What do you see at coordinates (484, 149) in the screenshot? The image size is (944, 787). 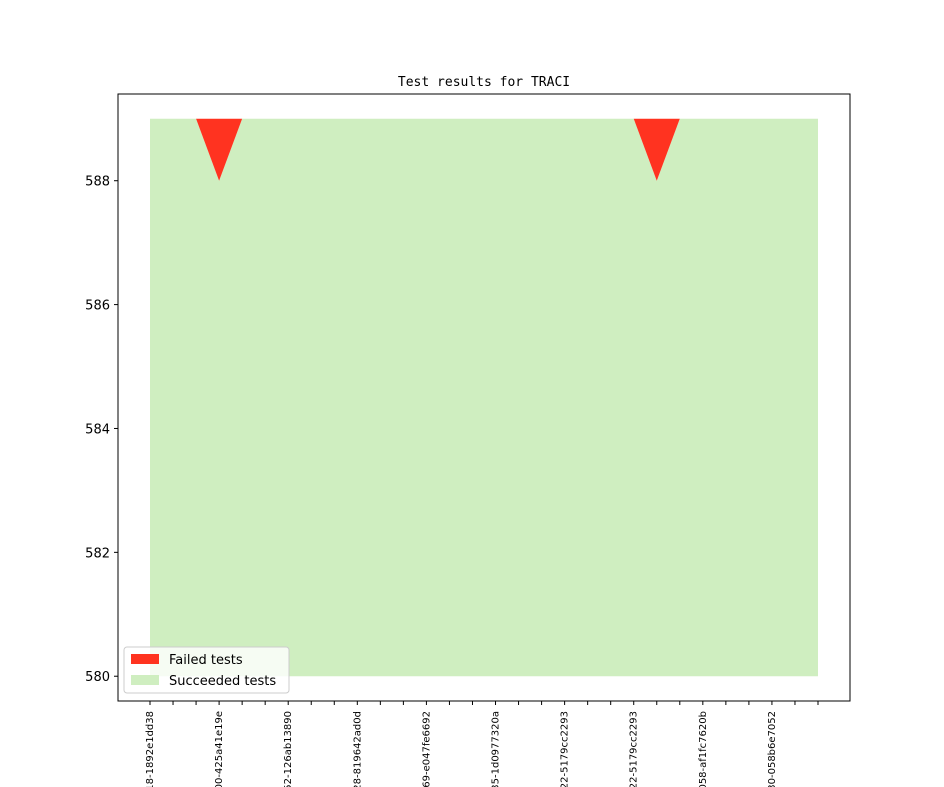 I see `series-area-failed` at bounding box center [484, 149].